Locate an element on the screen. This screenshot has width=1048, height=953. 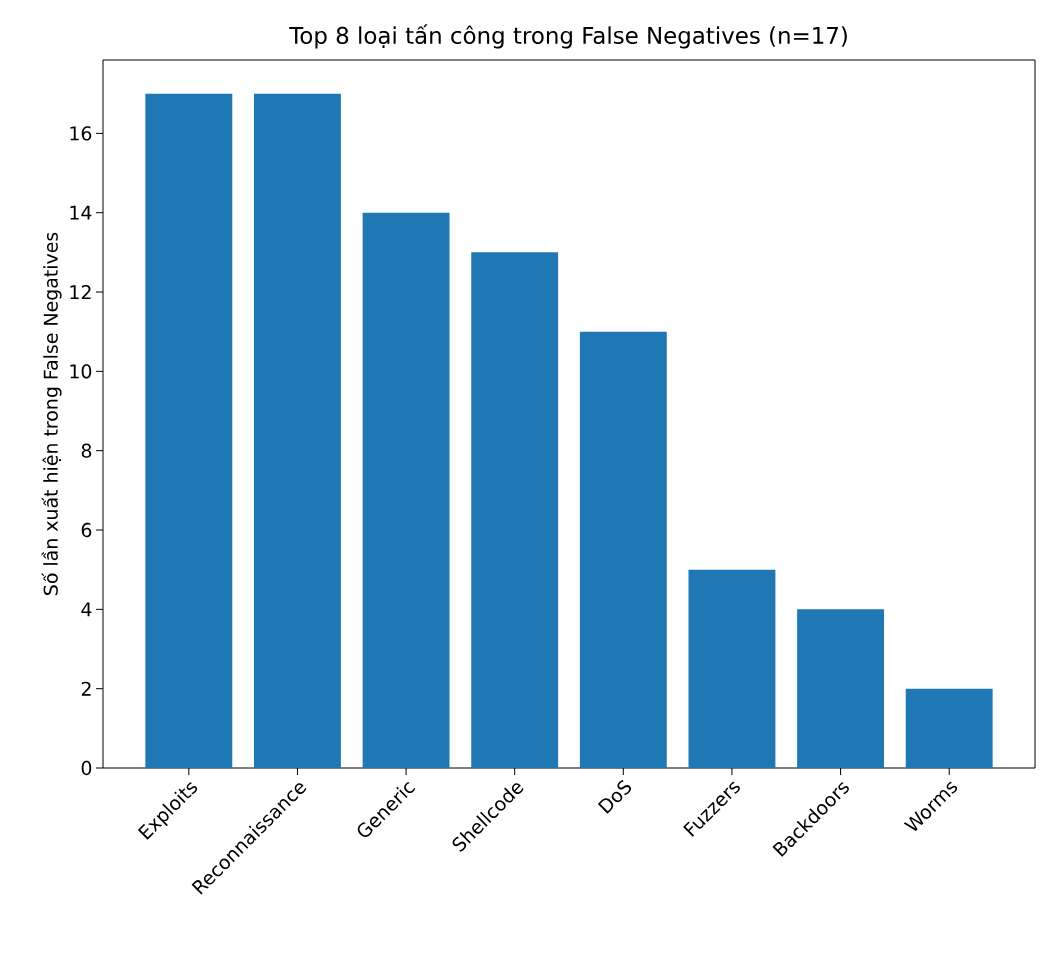
y-tick-label: 10 is located at coordinates (81, 371).